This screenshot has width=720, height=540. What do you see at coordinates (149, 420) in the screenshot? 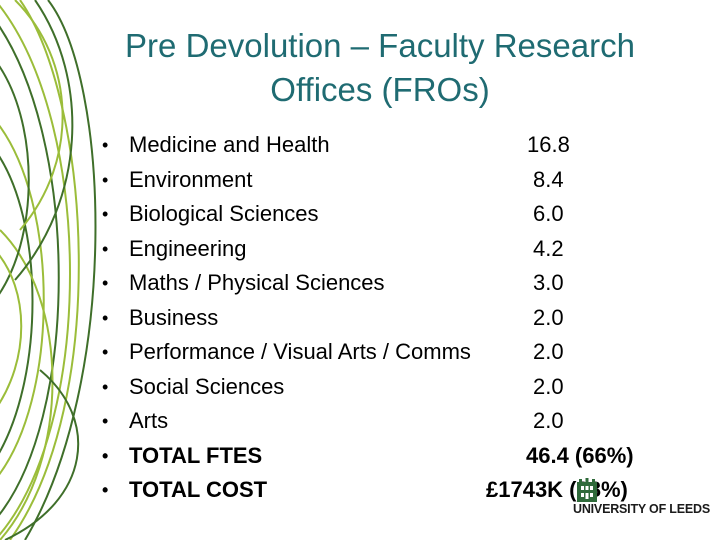
I see `item-label: Arts` at bounding box center [149, 420].